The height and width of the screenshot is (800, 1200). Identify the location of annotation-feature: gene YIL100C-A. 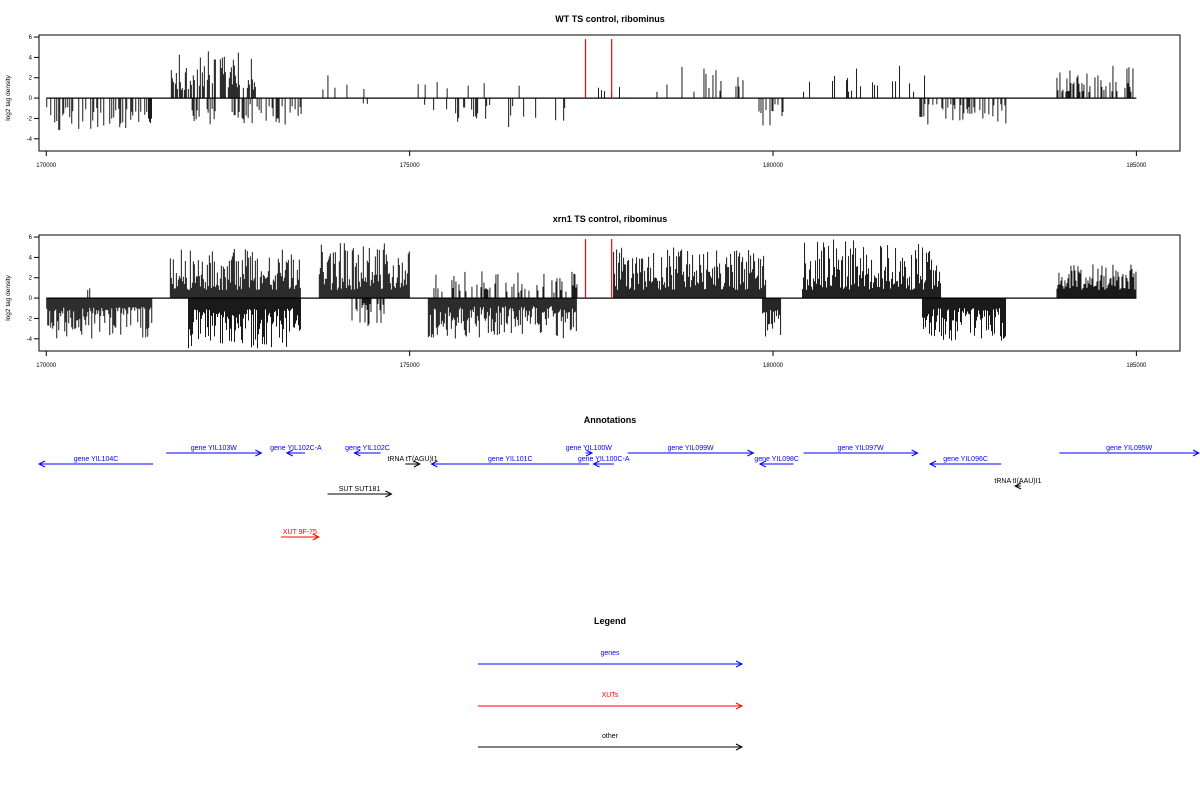
(604, 462).